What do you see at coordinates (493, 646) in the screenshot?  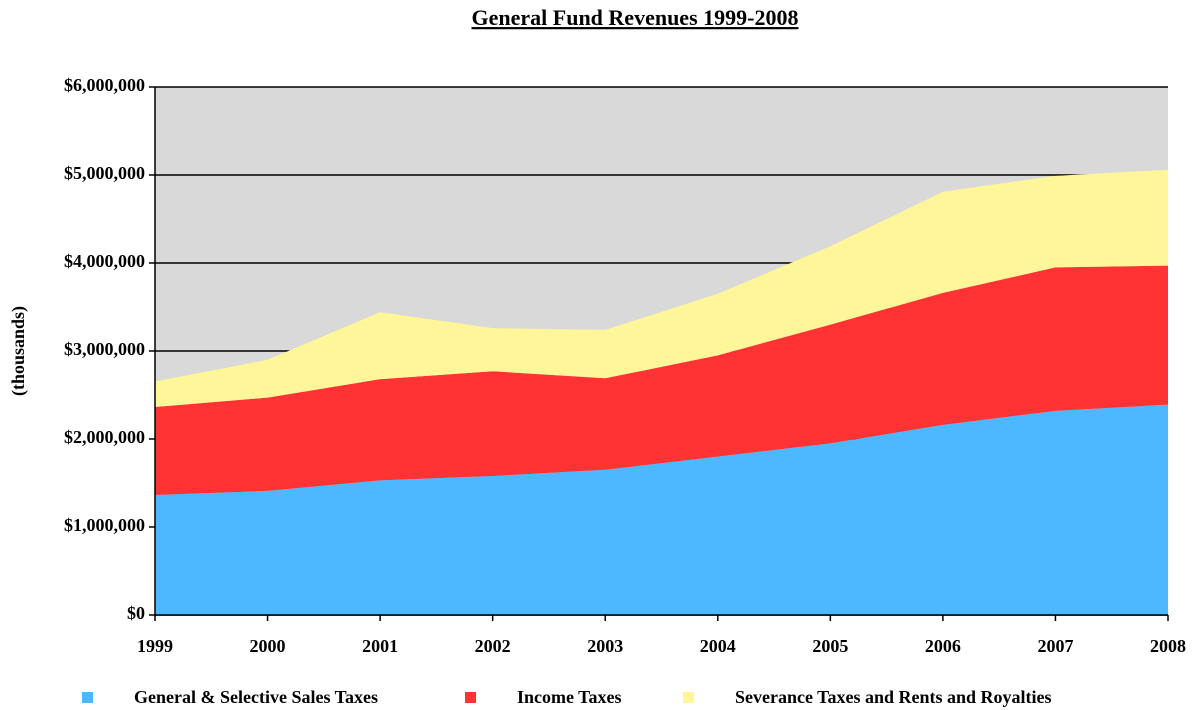 I see `x-tick-label: 2002` at bounding box center [493, 646].